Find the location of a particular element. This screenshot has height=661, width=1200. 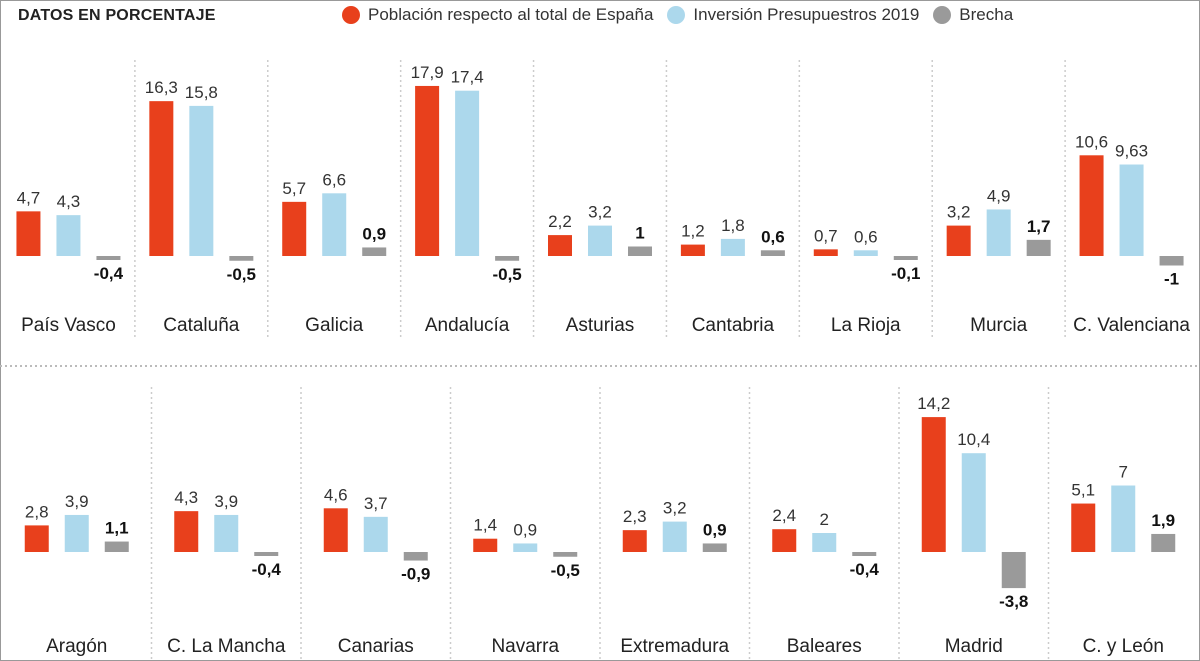

data-label-c-y-leon-inversion: 7 is located at coordinates (1123, 472).